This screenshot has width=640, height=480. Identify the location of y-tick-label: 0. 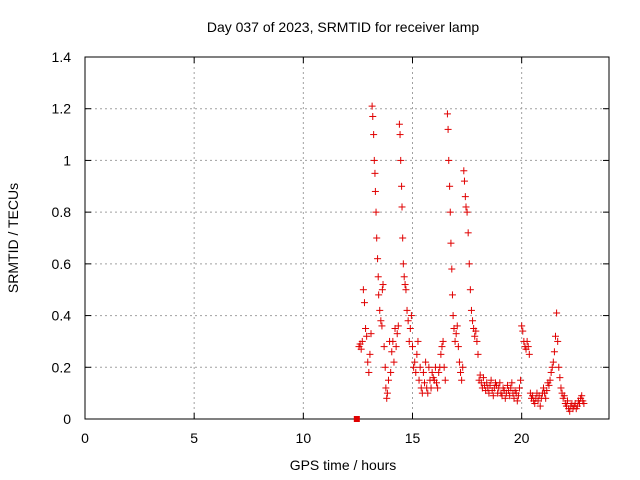
(67, 419).